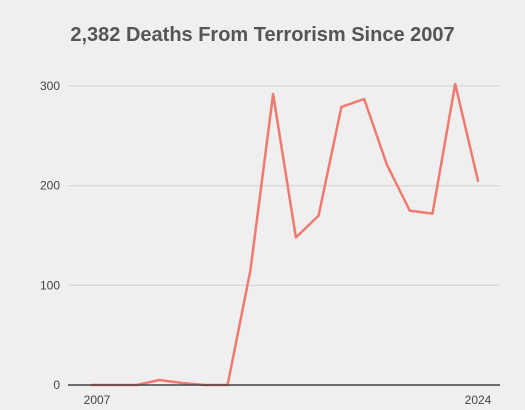 The image size is (525, 410). I want to click on x-tick-label: 2024, so click(478, 400).